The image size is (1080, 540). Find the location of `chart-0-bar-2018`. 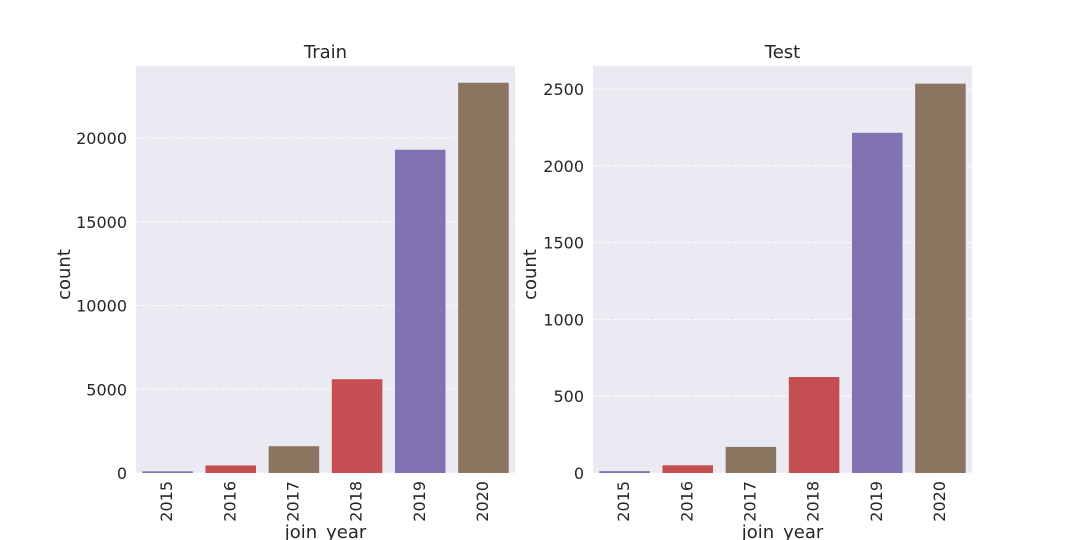

chart-0-bar-2018 is located at coordinates (357, 426).